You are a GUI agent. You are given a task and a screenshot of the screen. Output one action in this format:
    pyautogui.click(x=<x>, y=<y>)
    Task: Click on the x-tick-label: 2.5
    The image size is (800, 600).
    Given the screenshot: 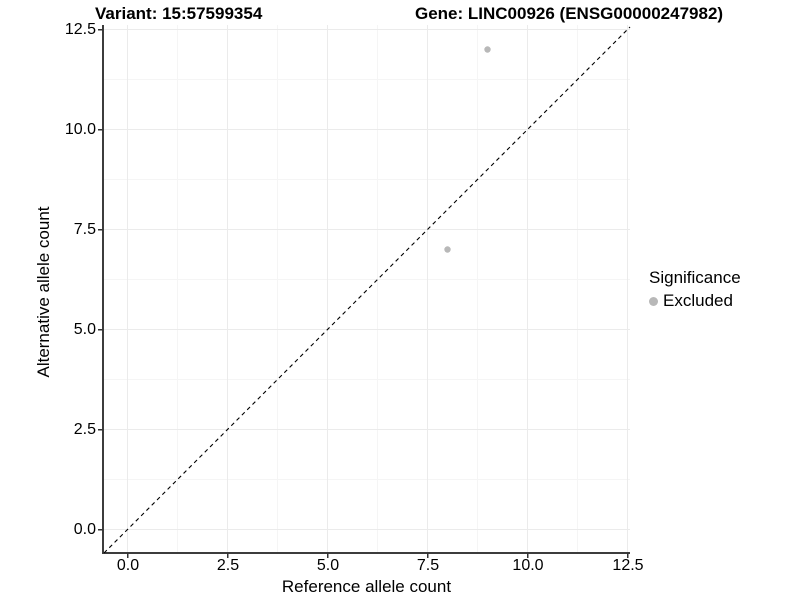 What is the action you would take?
    pyautogui.click(x=228, y=565)
    